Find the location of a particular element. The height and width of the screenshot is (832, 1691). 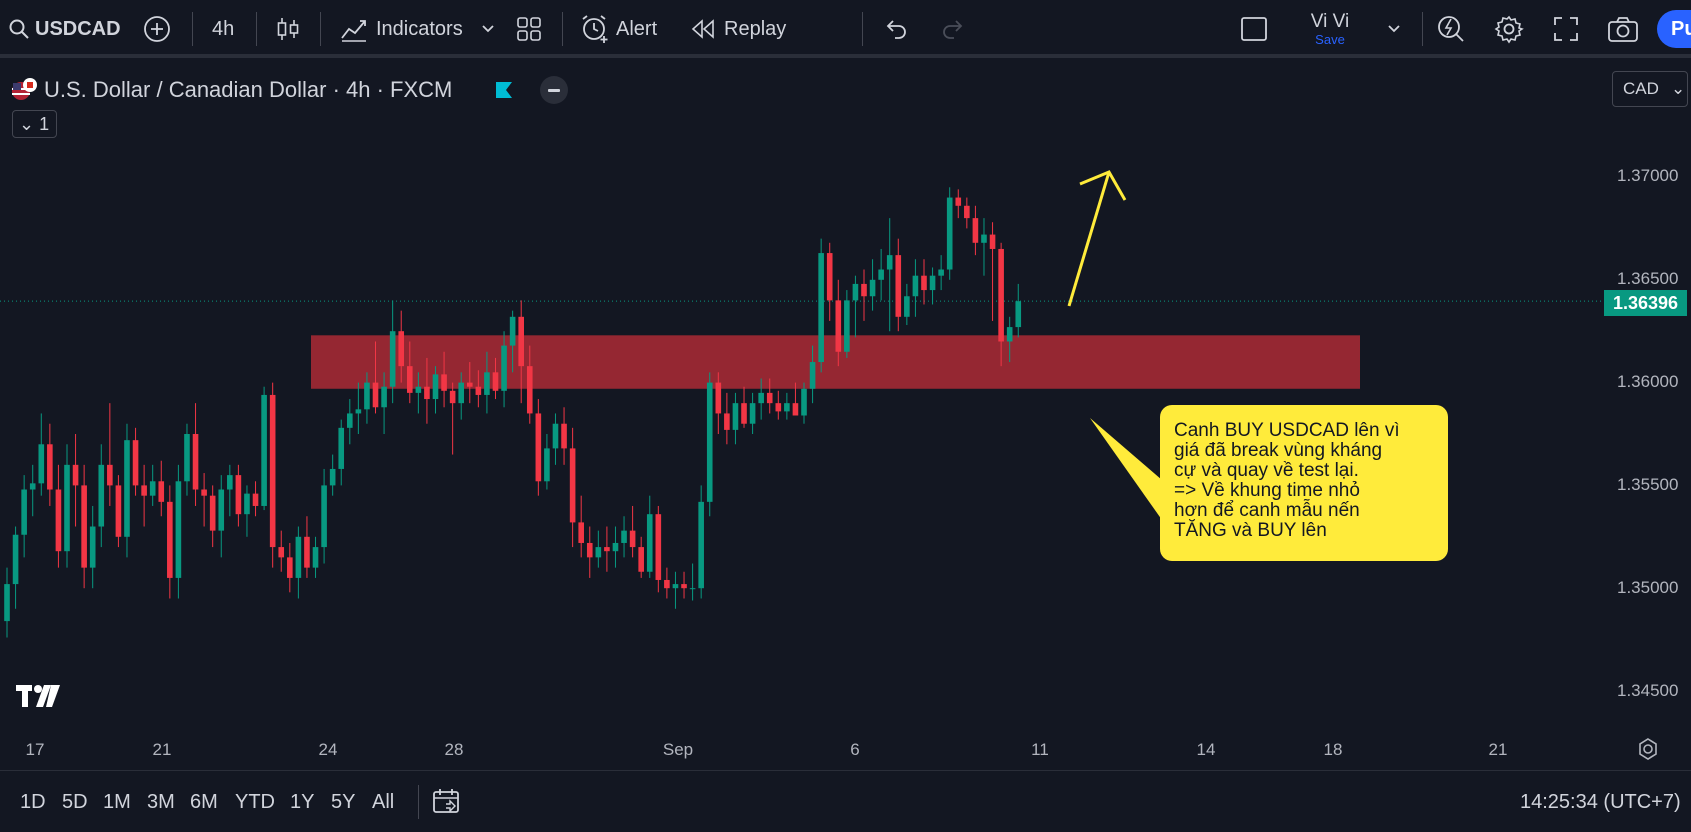

range-1m: 1M is located at coordinates (117, 802).